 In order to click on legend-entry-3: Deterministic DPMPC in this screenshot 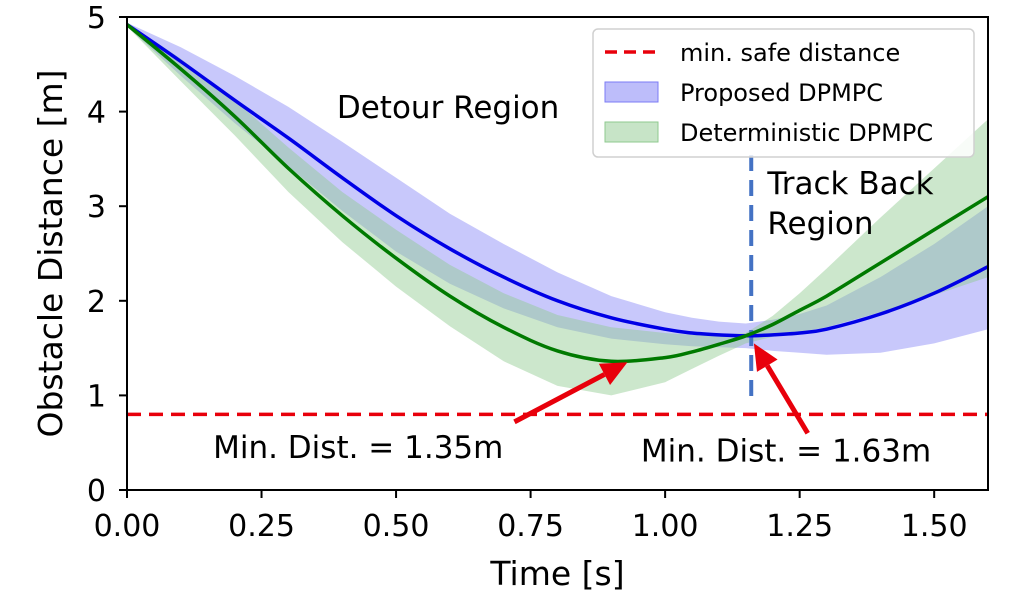, I will do `click(806, 133)`.